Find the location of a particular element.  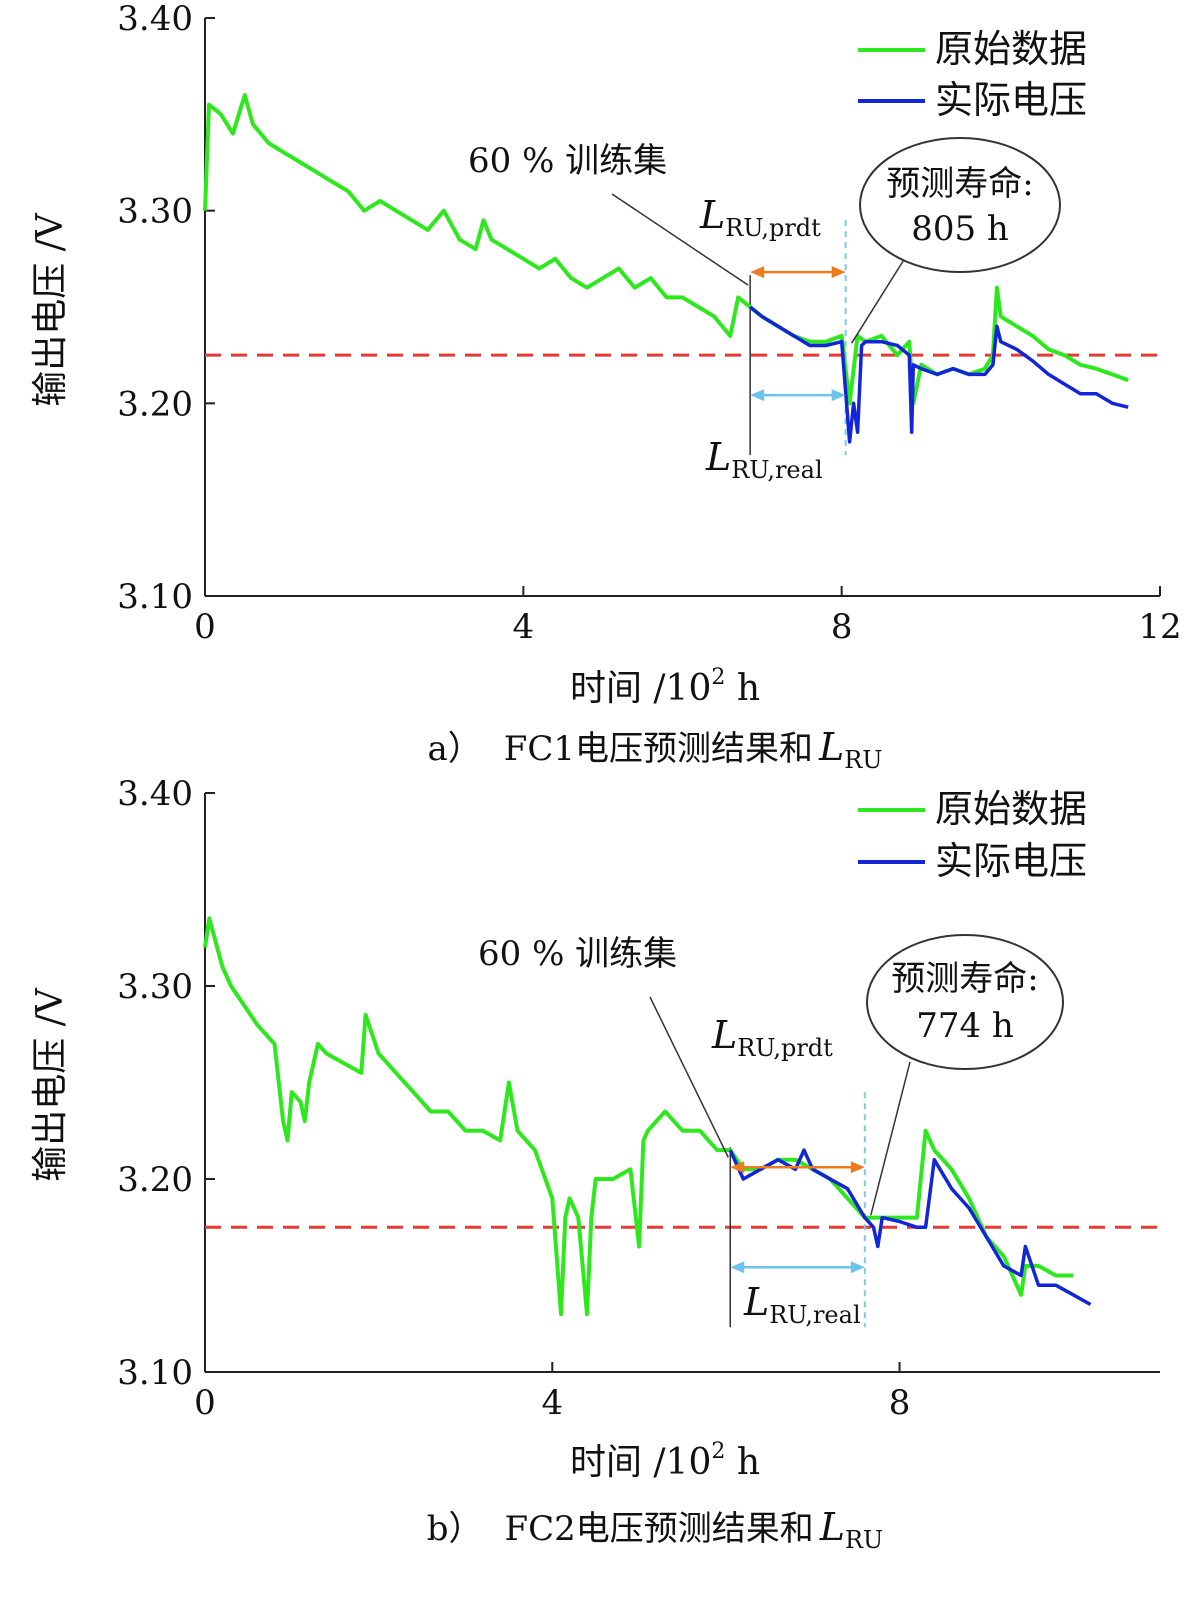

x-ticks: 0 4 8 12 is located at coordinates (688, 616).